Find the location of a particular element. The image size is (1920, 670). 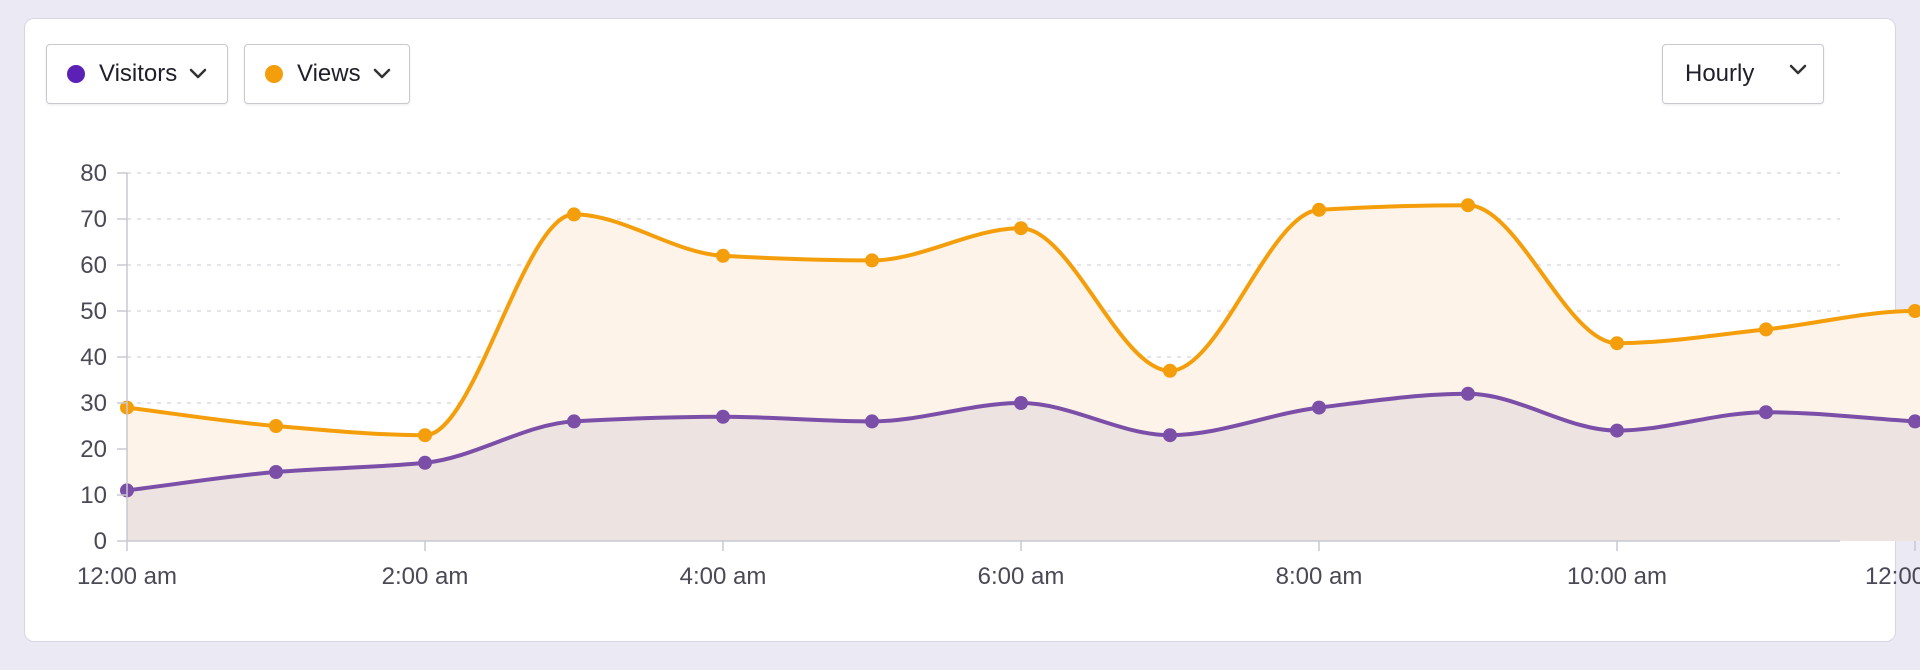

y-axis: 0 10 20 30 40 50 60 70 80 is located at coordinates (104, 357).